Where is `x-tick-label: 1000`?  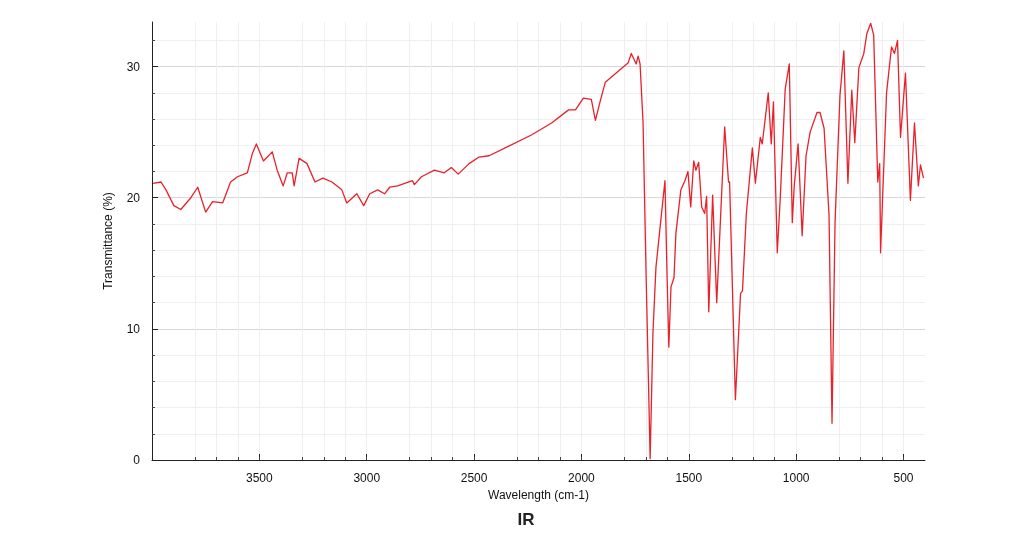
x-tick-label: 1000 is located at coordinates (796, 478).